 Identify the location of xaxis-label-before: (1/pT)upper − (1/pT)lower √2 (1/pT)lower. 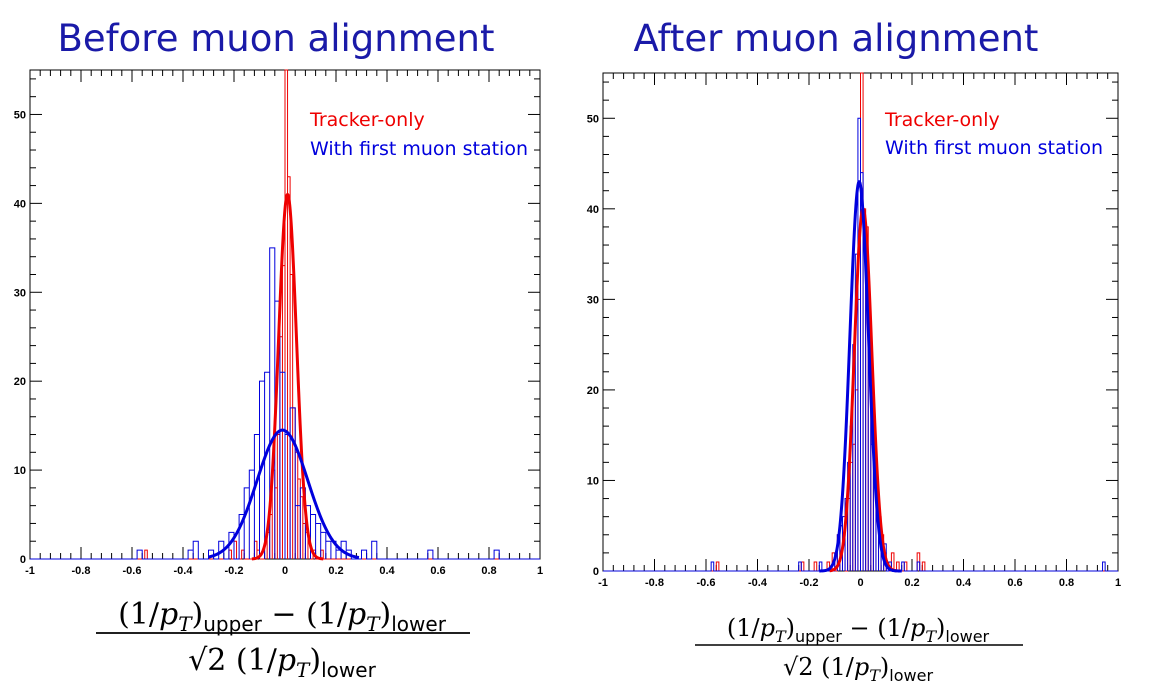
(283, 639).